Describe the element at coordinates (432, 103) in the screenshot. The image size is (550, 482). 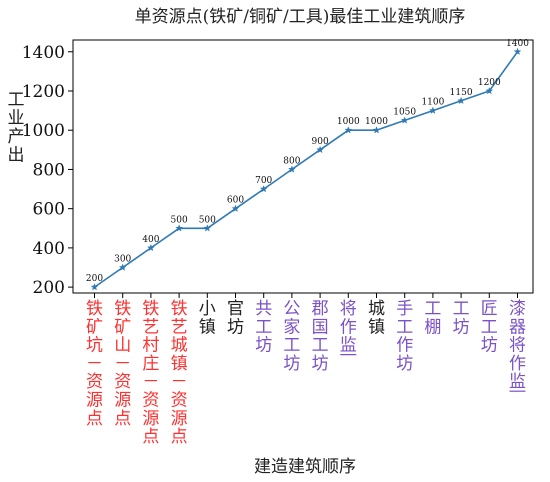
I see `data-label: 1100` at that location.